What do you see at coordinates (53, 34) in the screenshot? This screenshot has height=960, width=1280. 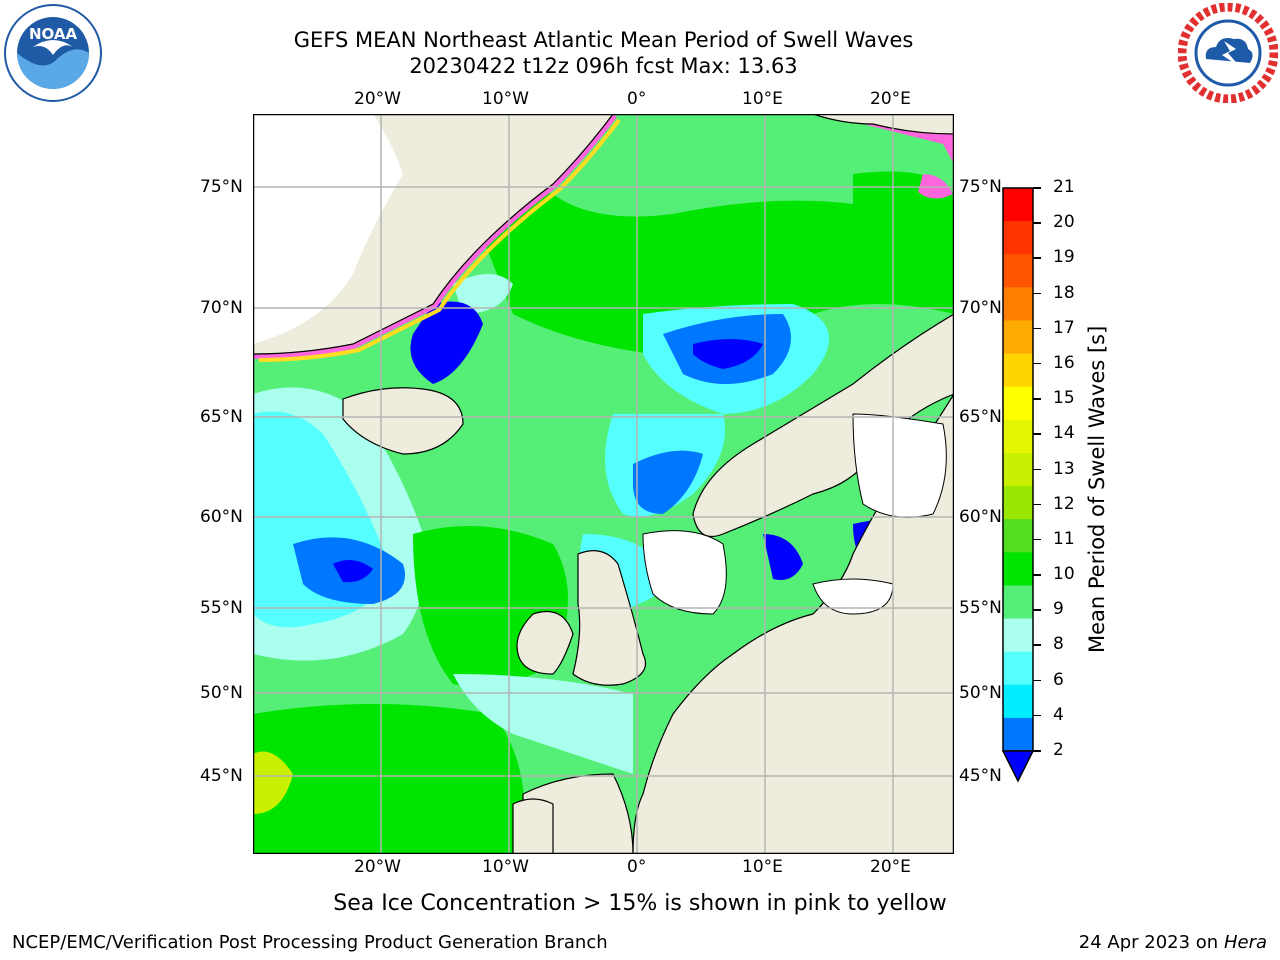 I see `noaa-logo-text: NOAA` at bounding box center [53, 34].